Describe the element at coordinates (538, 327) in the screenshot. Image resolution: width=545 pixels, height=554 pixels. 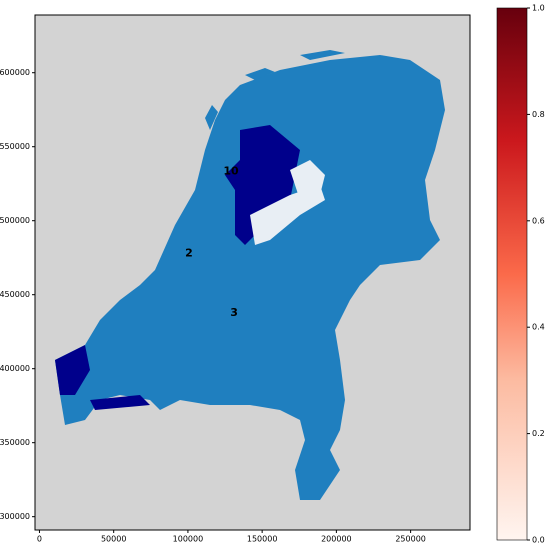
I see `colorbar-tick-label: 0.4` at that location.